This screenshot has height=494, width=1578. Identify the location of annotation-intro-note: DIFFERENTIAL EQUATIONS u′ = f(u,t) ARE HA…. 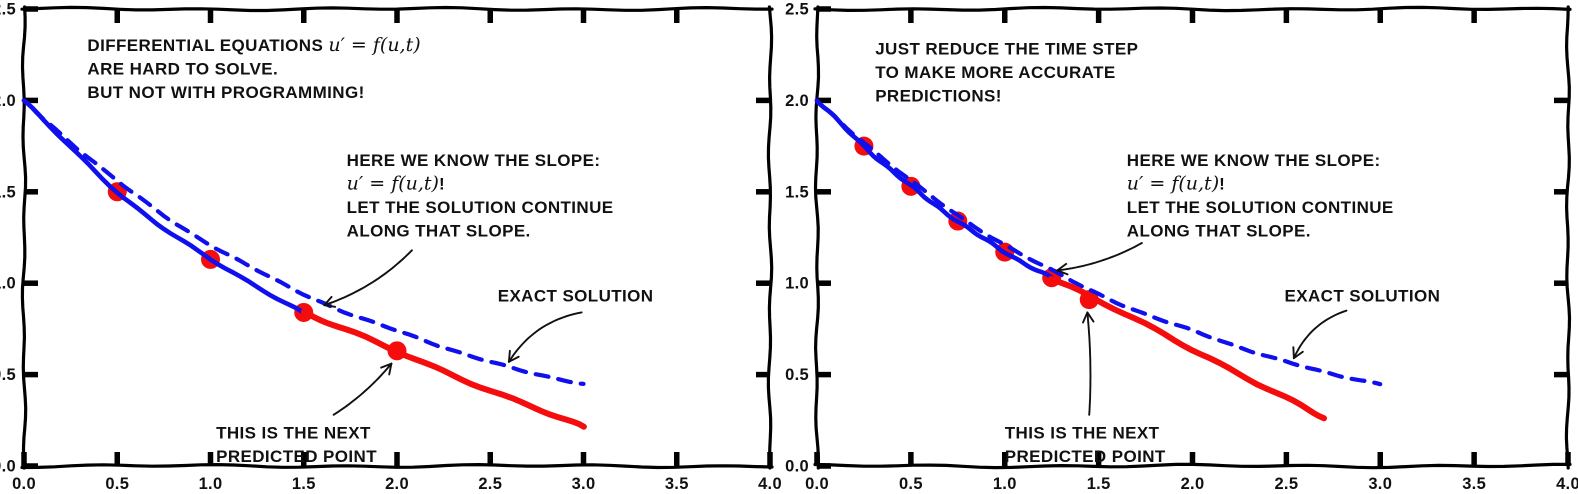
(253, 68).